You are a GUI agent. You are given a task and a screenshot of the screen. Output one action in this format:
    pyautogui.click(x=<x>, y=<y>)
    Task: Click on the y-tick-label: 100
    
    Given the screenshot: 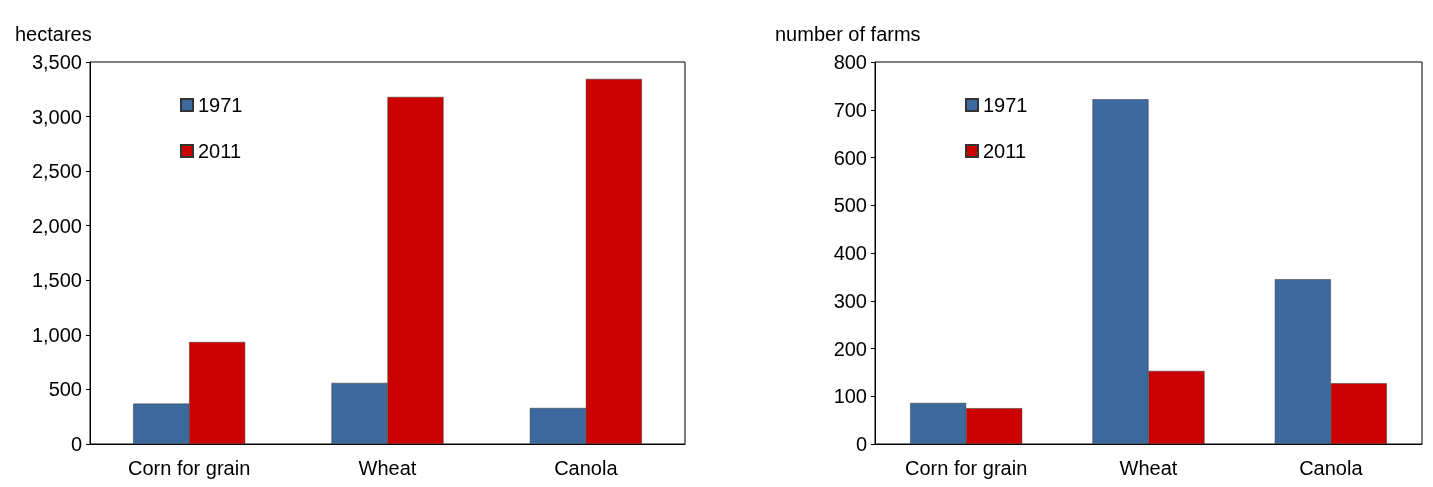 What is the action you would take?
    pyautogui.click(x=850, y=396)
    